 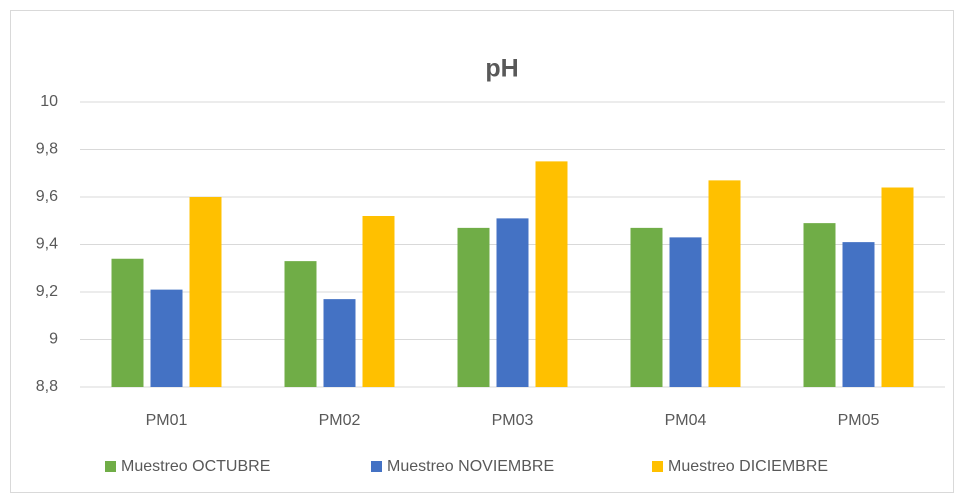 I want to click on x-tick-label: PM02, so click(x=340, y=420).